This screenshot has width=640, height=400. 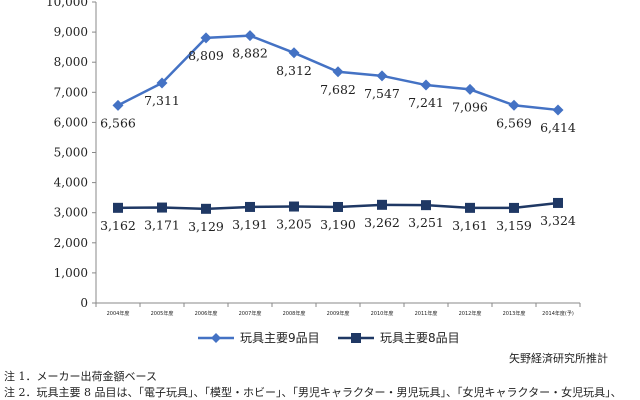 I want to click on data-label: 7,241, so click(x=426, y=102).